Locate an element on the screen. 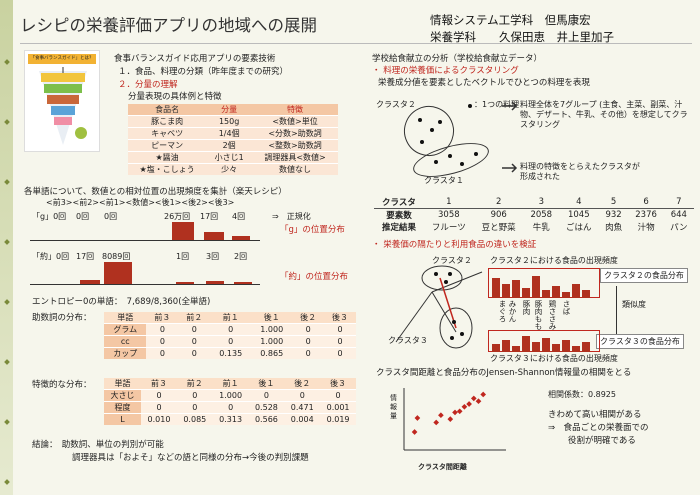 This screenshot has width=700, height=495. g-baseline is located at coordinates (145, 240).